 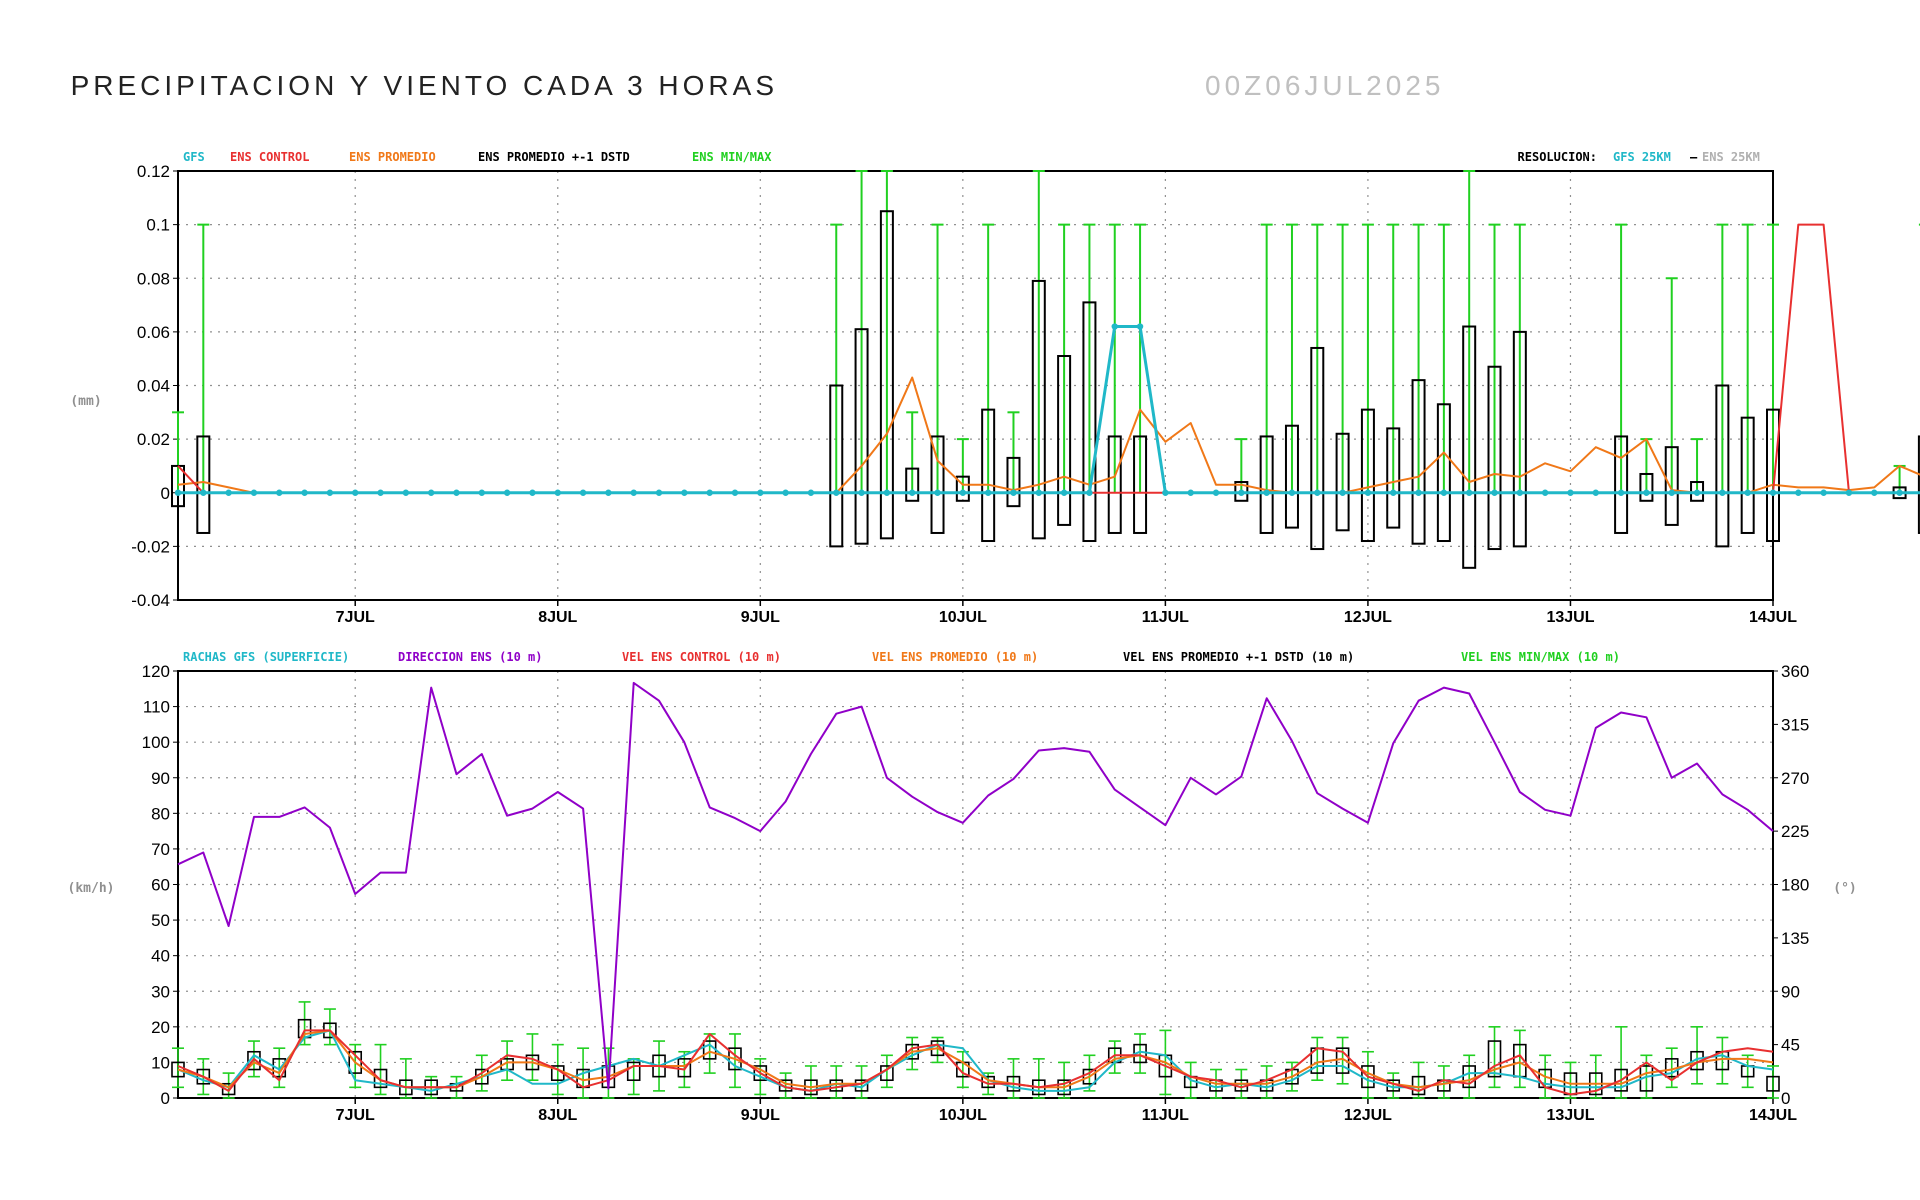 I want to click on wind-x-tick-label: 11JUL, so click(x=1165, y=1115).